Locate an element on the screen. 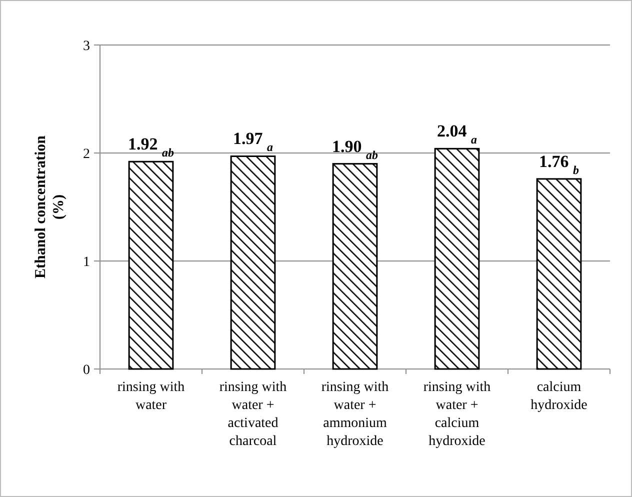 The image size is (632, 497). y-tick-label: 0 is located at coordinates (86, 370).